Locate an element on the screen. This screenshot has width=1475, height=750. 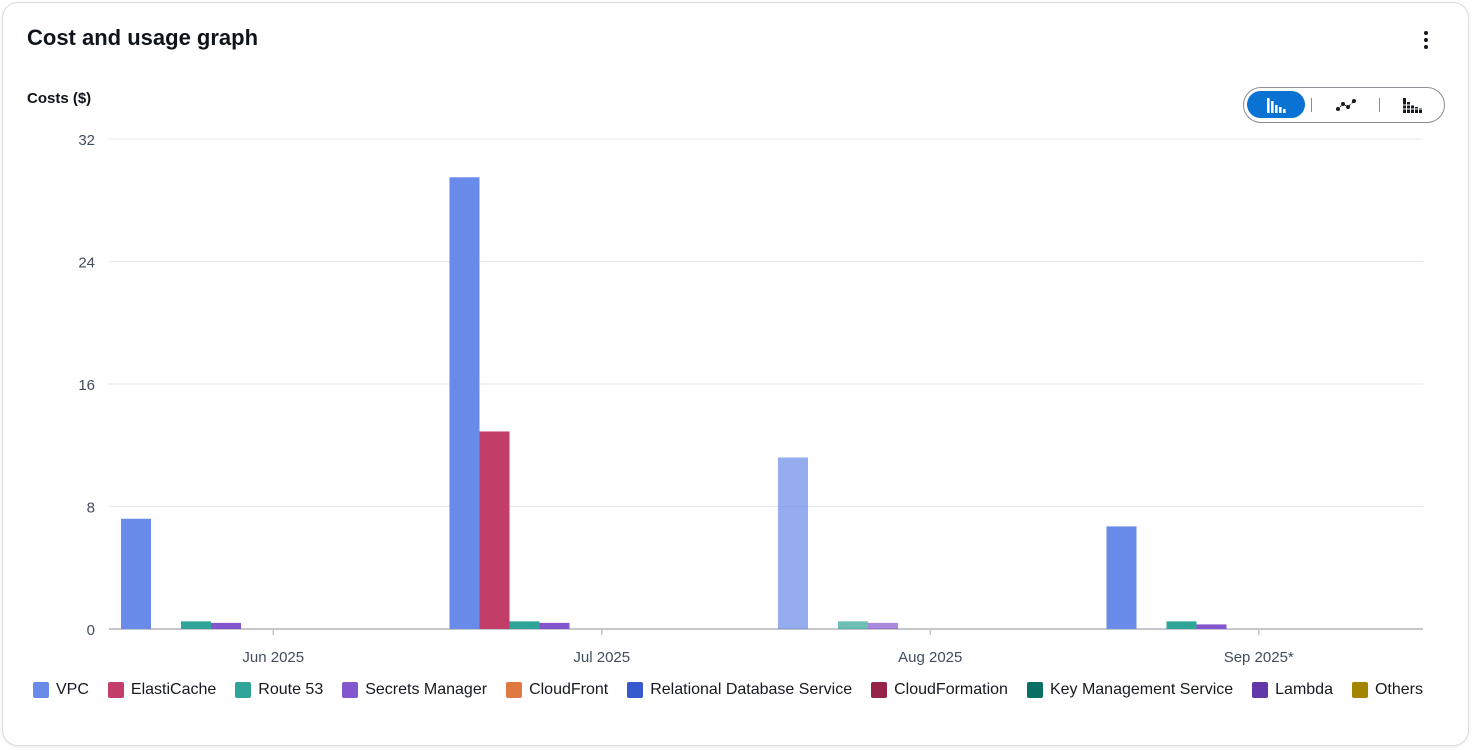
y-tick-label: 16 is located at coordinates (86, 385).